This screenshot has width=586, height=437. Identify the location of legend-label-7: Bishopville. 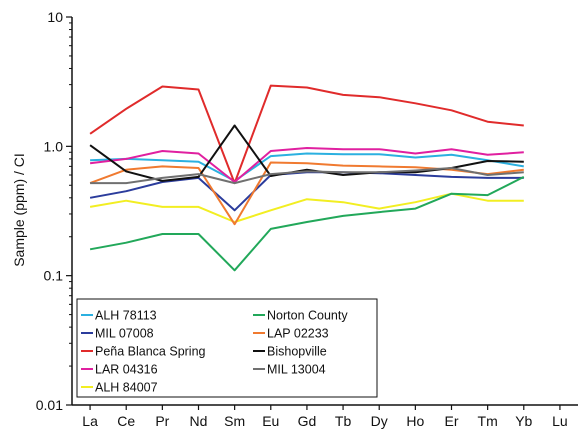
(297, 352).